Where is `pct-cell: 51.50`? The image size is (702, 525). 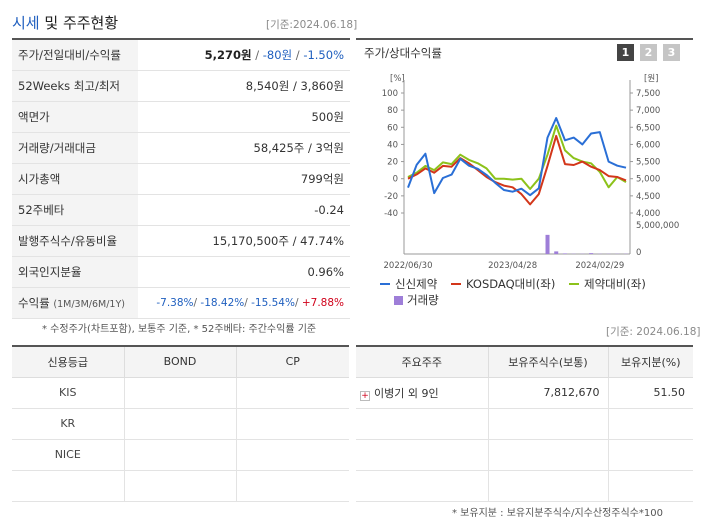
pct-cell: 51.50 is located at coordinates (650, 393).